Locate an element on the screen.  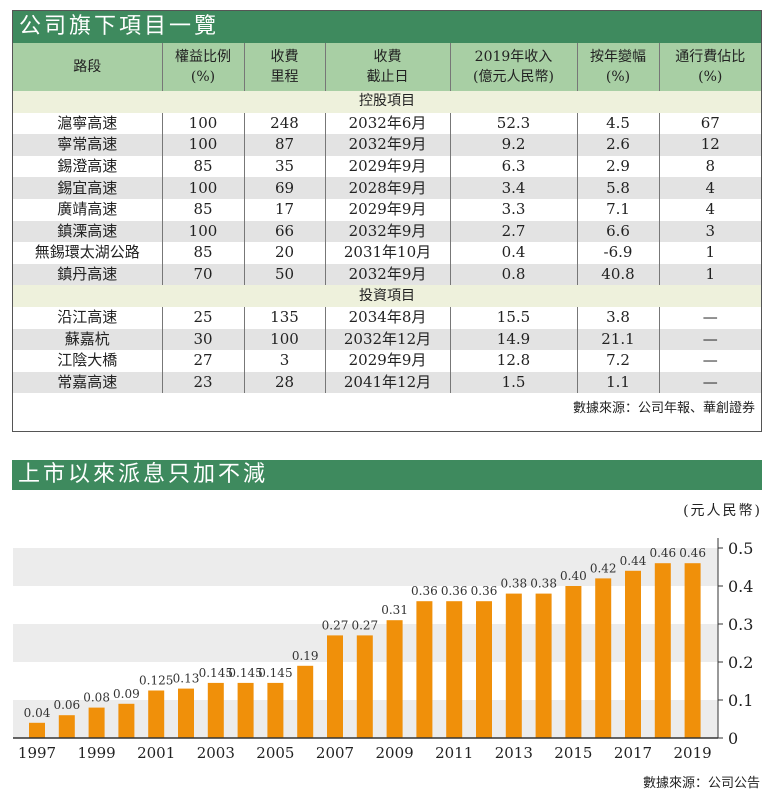
table-cell: 27 is located at coordinates (202, 361).